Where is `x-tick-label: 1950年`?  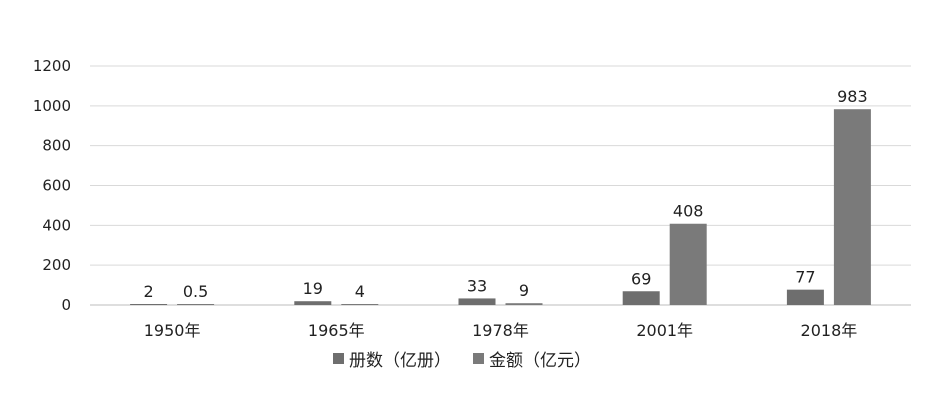 x-tick-label: 1950年 is located at coordinates (172, 330).